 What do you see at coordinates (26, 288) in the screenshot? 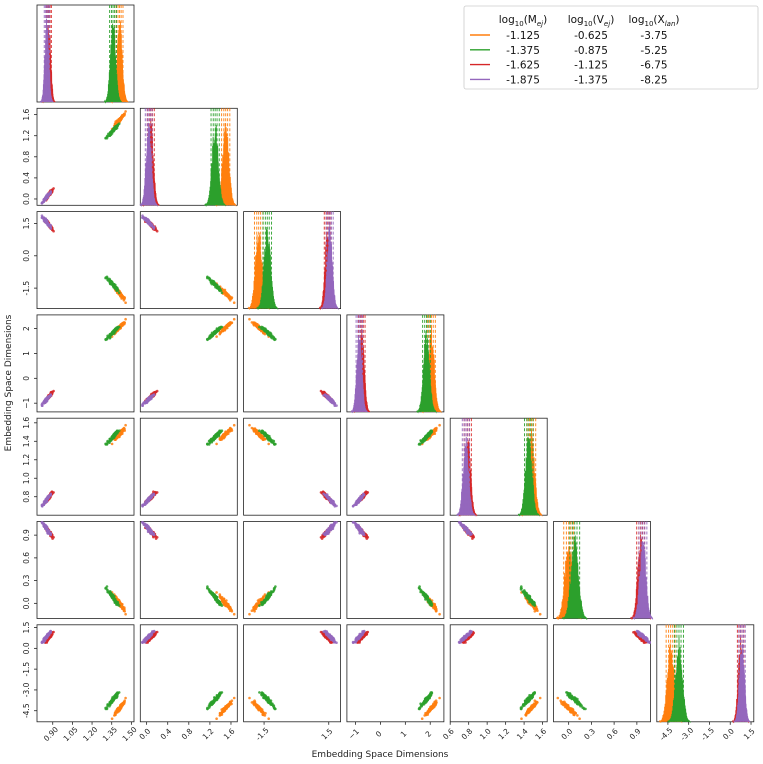
I see `ytick-label: -1.5` at bounding box center [26, 288].